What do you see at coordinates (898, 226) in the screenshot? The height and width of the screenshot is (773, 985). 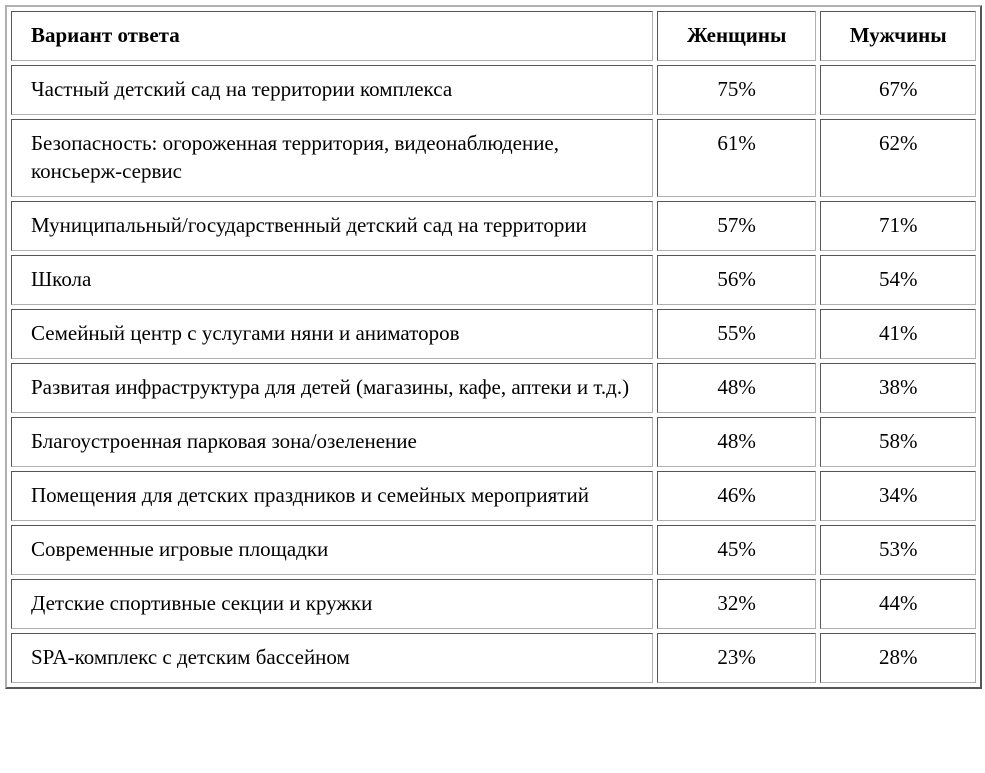 I see `cell-men: 71%` at bounding box center [898, 226].